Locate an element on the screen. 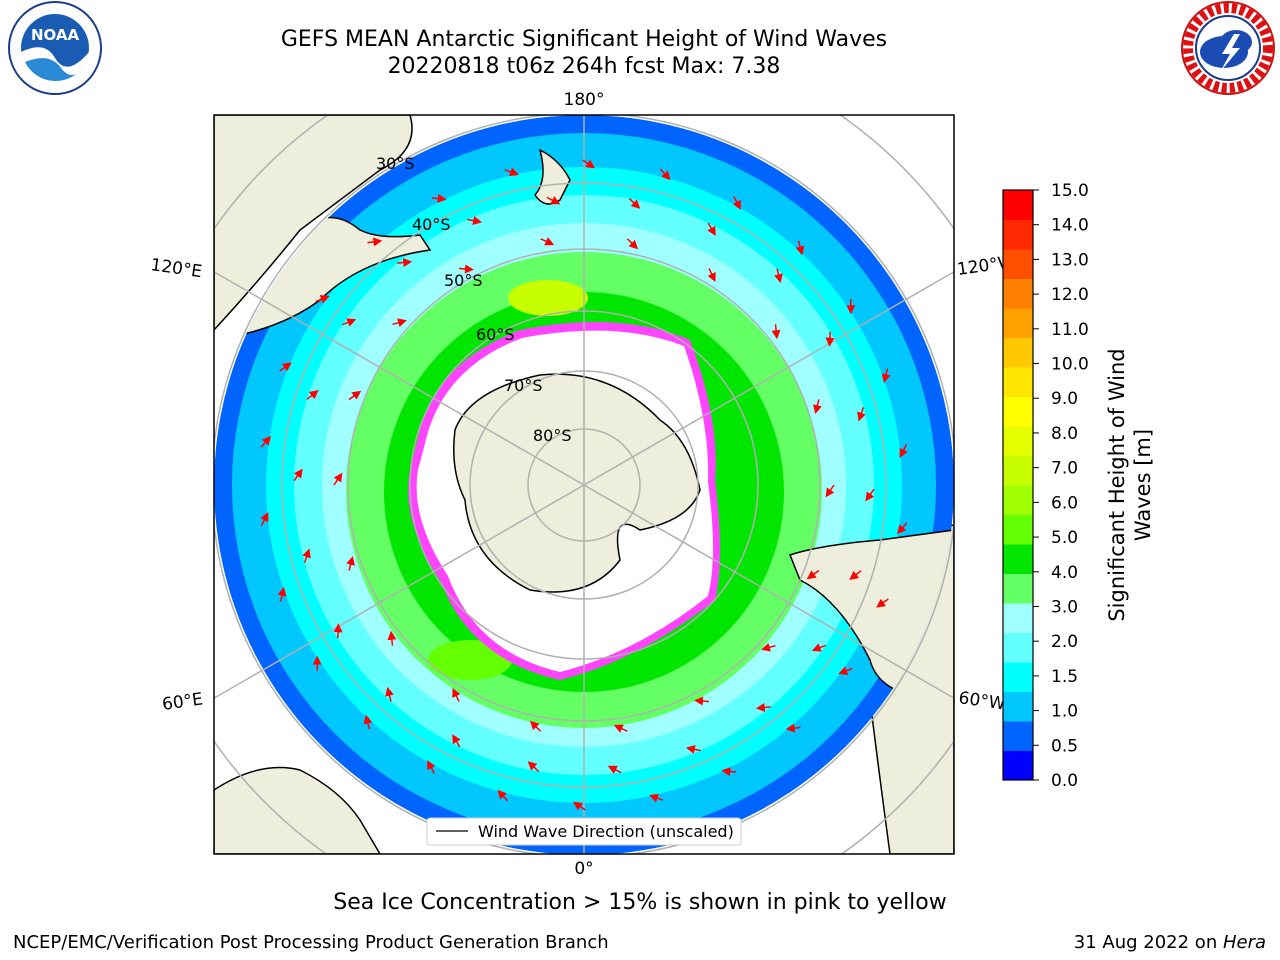 The height and width of the screenshot is (960, 1280). new-zealand-landmass is located at coordinates (552, 176).